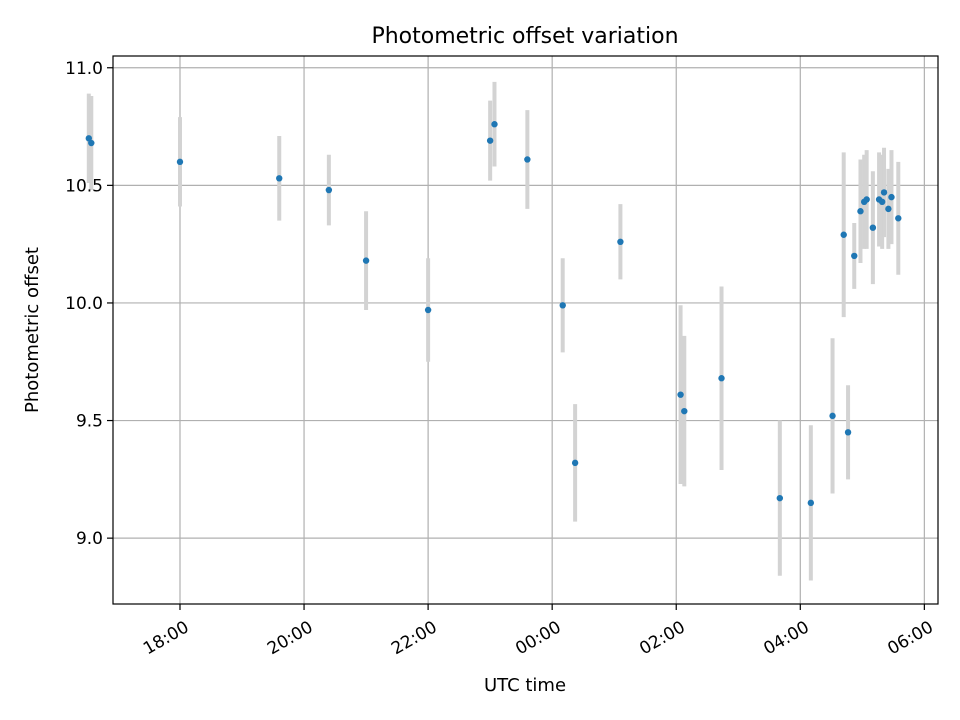 This screenshot has height=720, width=960. I want to click on x-axis-label: UTC time, so click(525, 685).